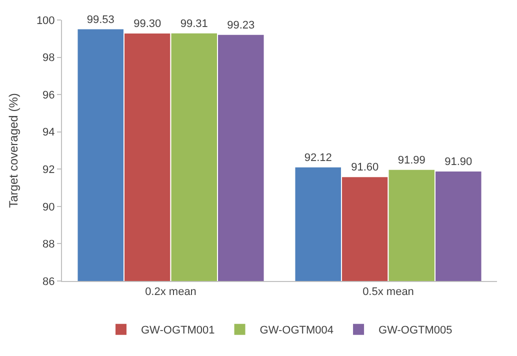 This screenshot has height=356, width=517. What do you see at coordinates (318, 158) in the screenshot?
I see `data-label: 92.12` at bounding box center [318, 158].